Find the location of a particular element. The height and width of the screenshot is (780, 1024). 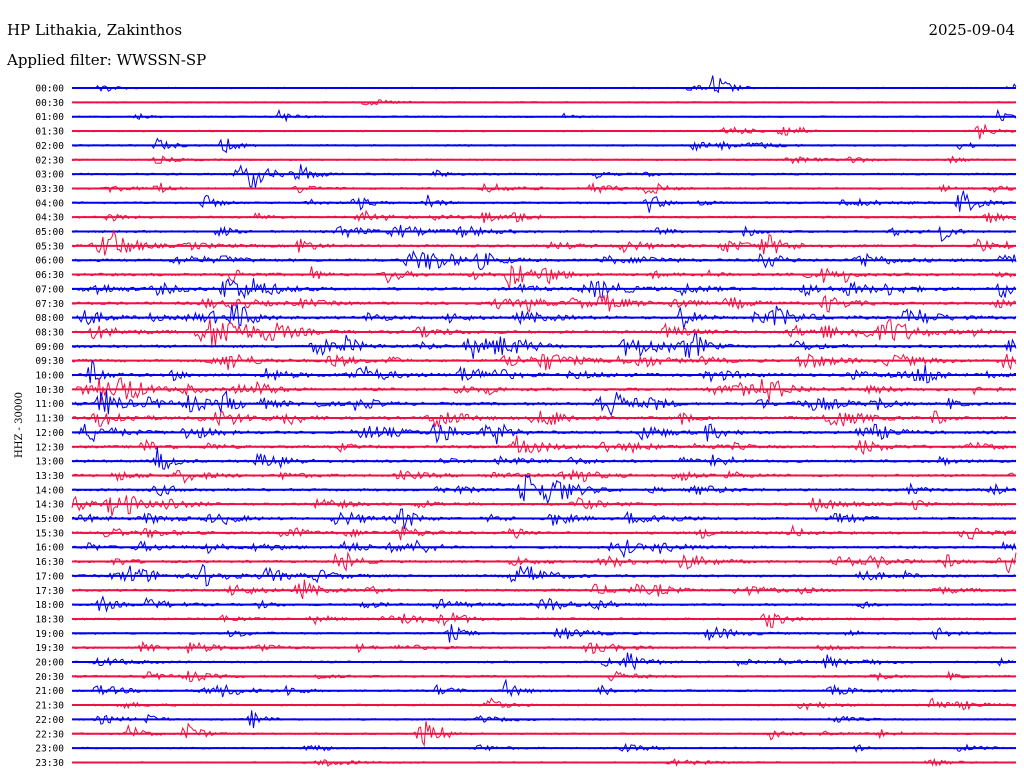

time-label: 07:00 is located at coordinates (49, 289).